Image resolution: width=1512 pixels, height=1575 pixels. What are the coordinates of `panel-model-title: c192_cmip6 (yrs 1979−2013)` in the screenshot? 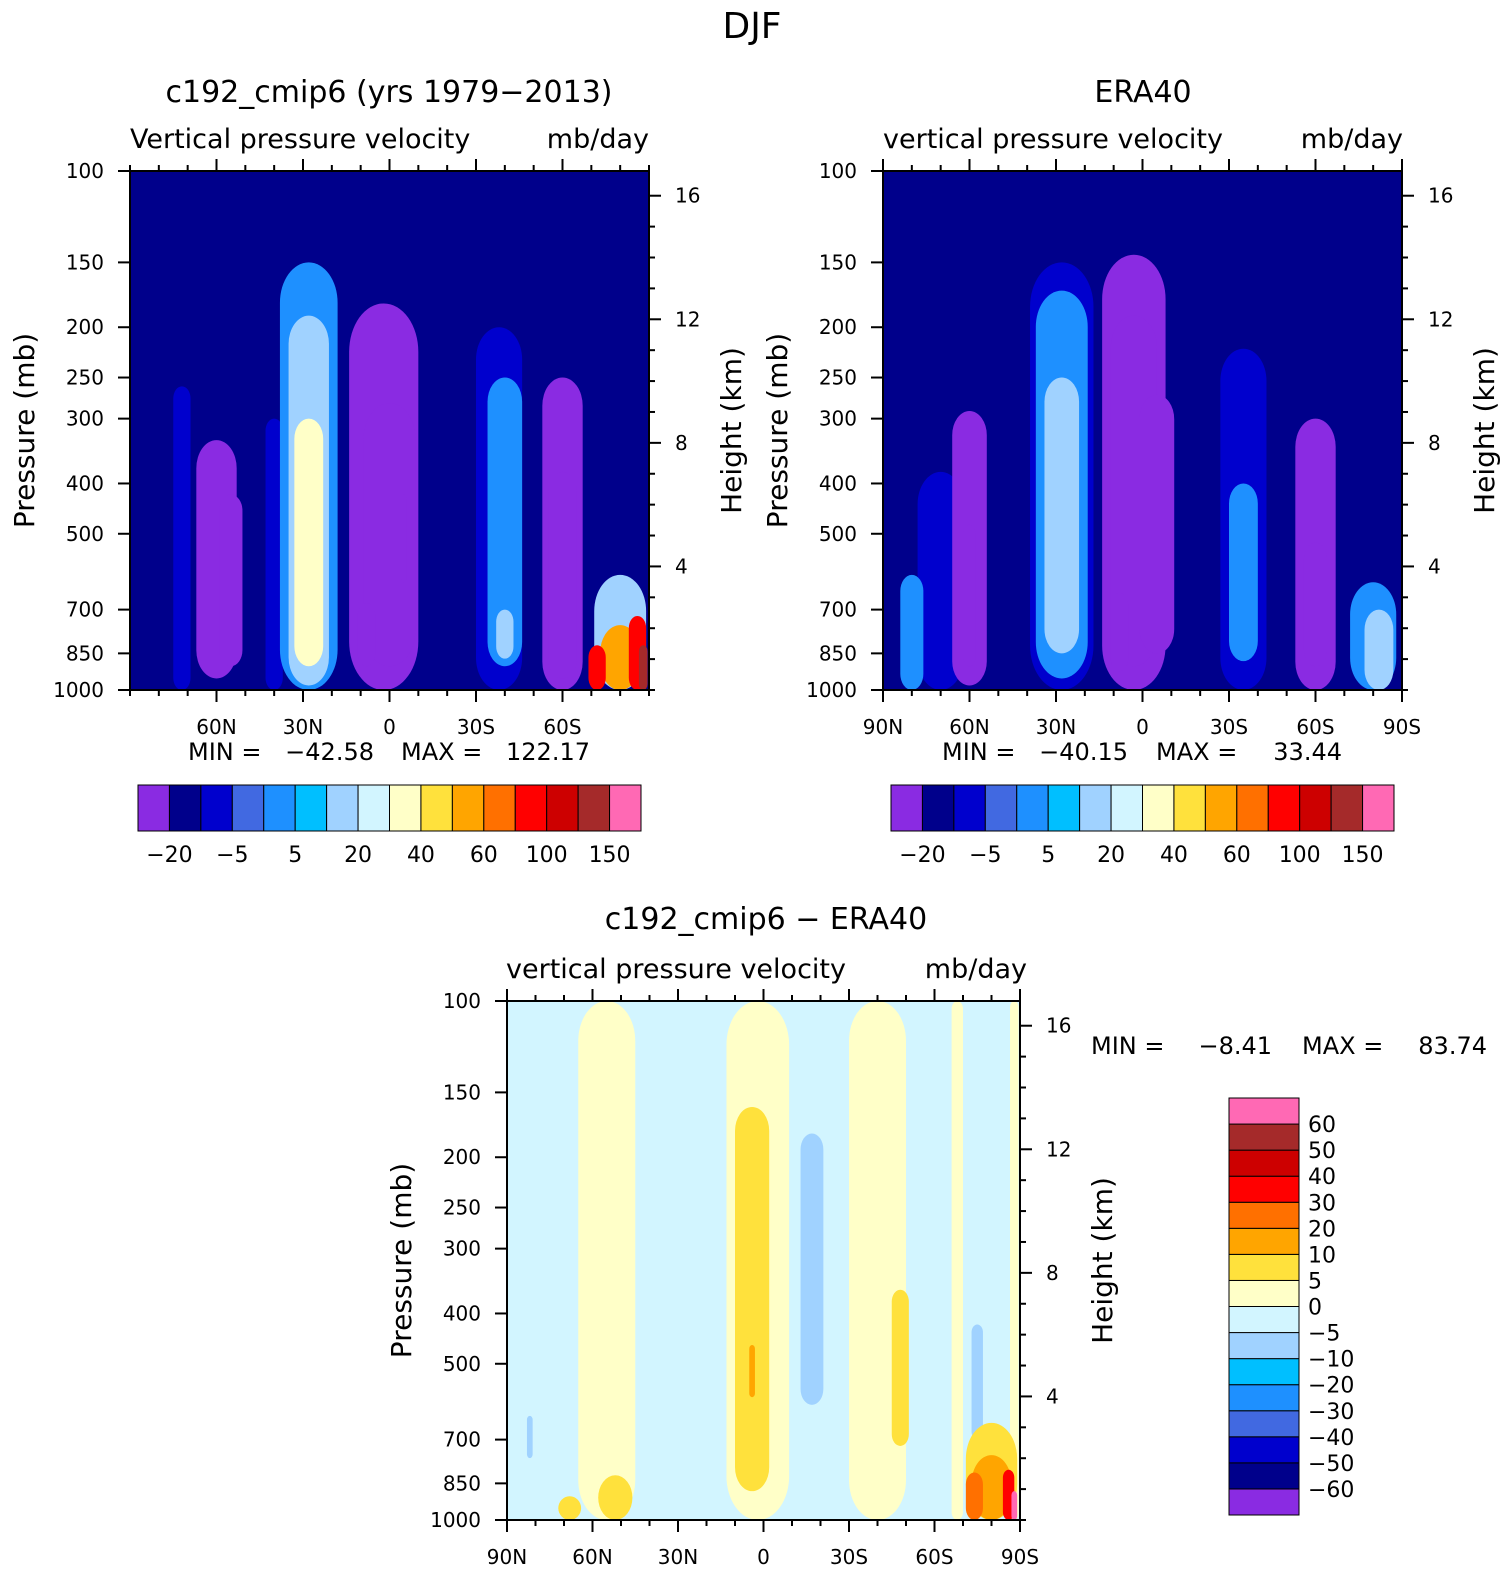 It's located at (389, 92).